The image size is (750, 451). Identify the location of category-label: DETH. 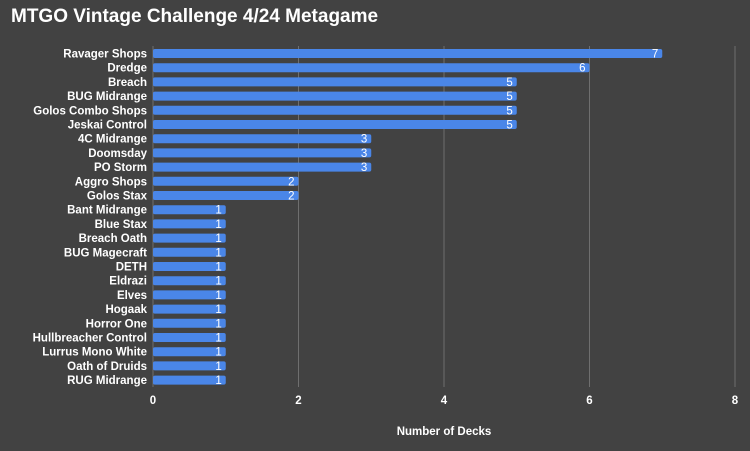
(131, 268).